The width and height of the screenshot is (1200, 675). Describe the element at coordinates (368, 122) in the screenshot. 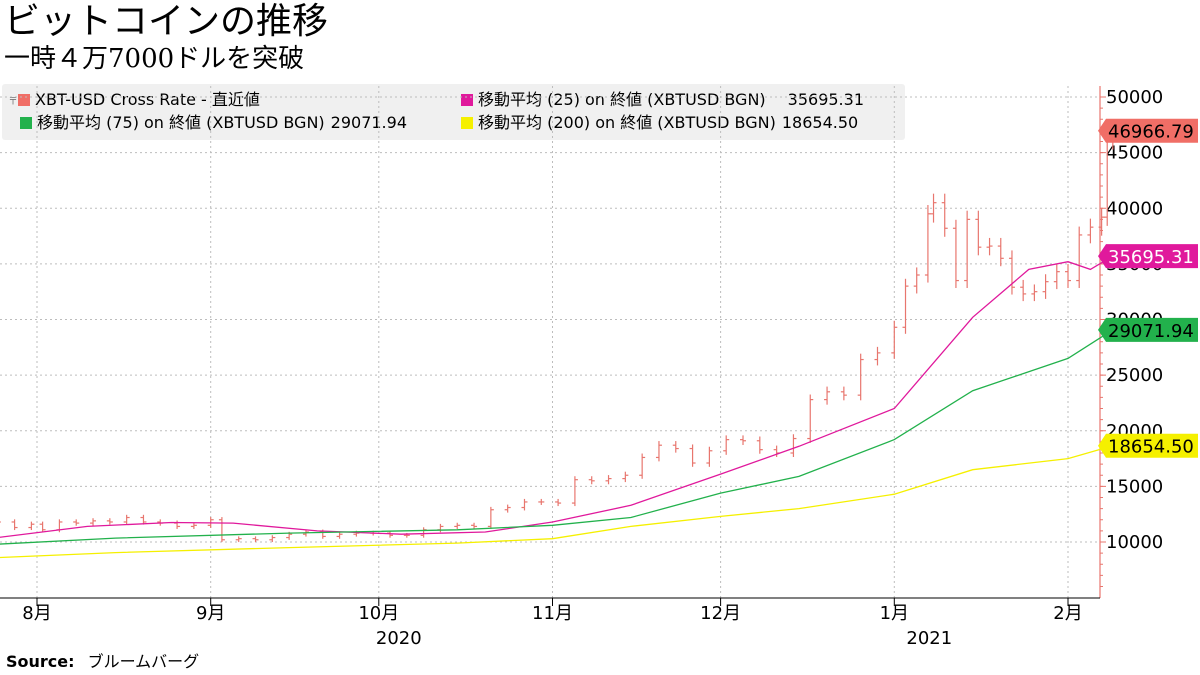

I see `legend-value-ma75: 29071.94` at that location.